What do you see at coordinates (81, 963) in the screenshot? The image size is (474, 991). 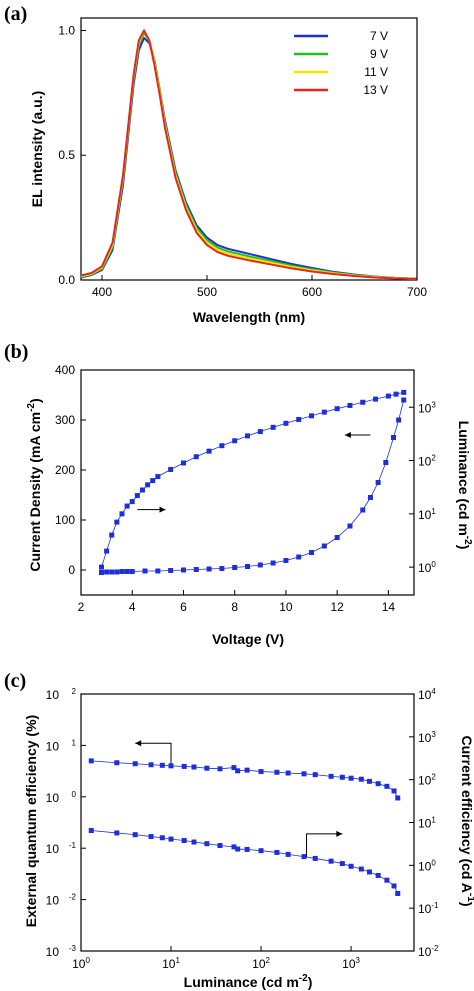 I see `x-tick-label-c: 10⁰` at bounding box center [81, 963].